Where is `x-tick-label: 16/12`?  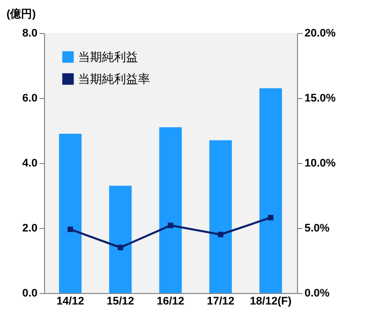 x-tick-label: 16/12 is located at coordinates (170, 302).